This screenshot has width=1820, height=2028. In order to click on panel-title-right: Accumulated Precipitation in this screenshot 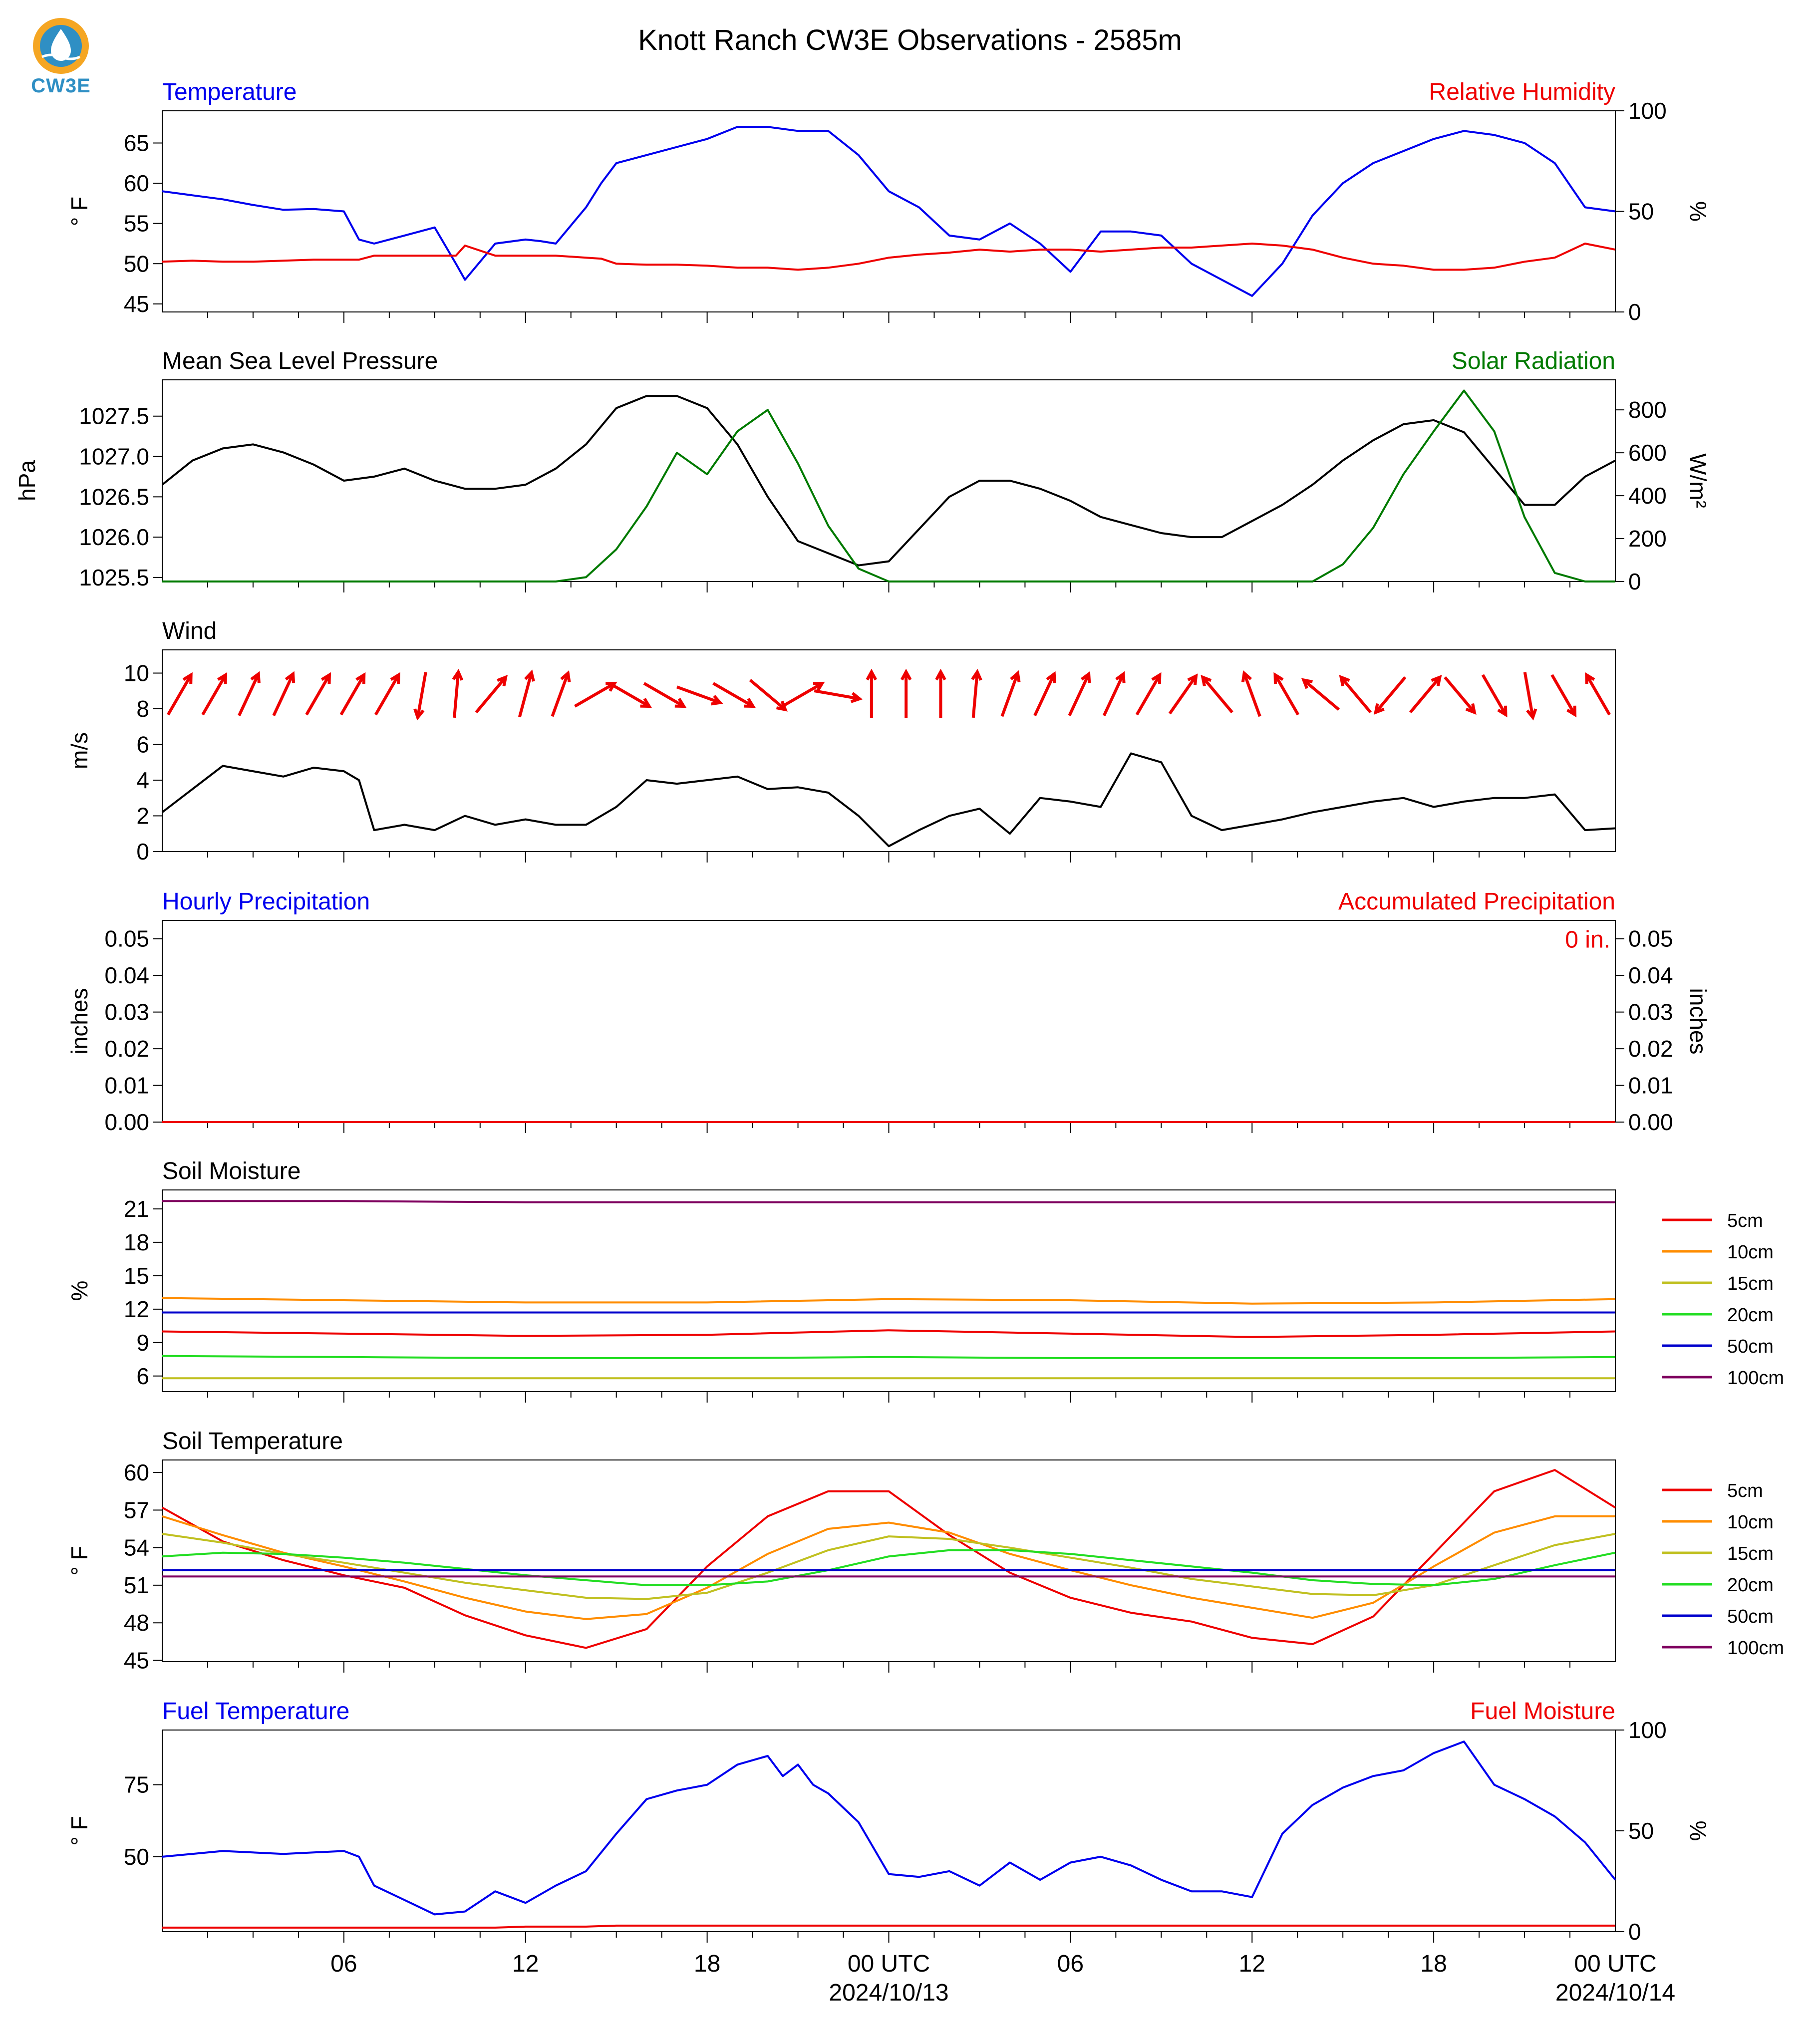, I will do `click(1476, 901)`.